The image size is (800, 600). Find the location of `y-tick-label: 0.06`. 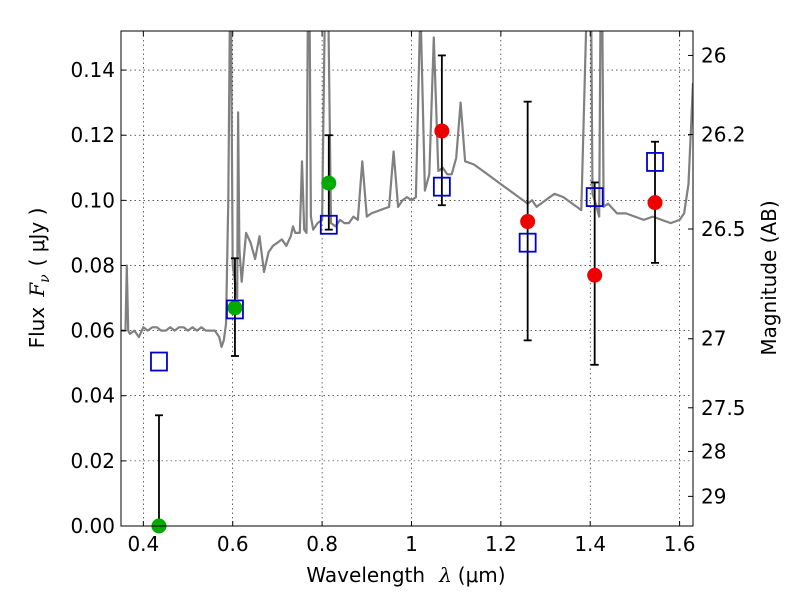

y-tick-label: 0.06 is located at coordinates (92, 331).